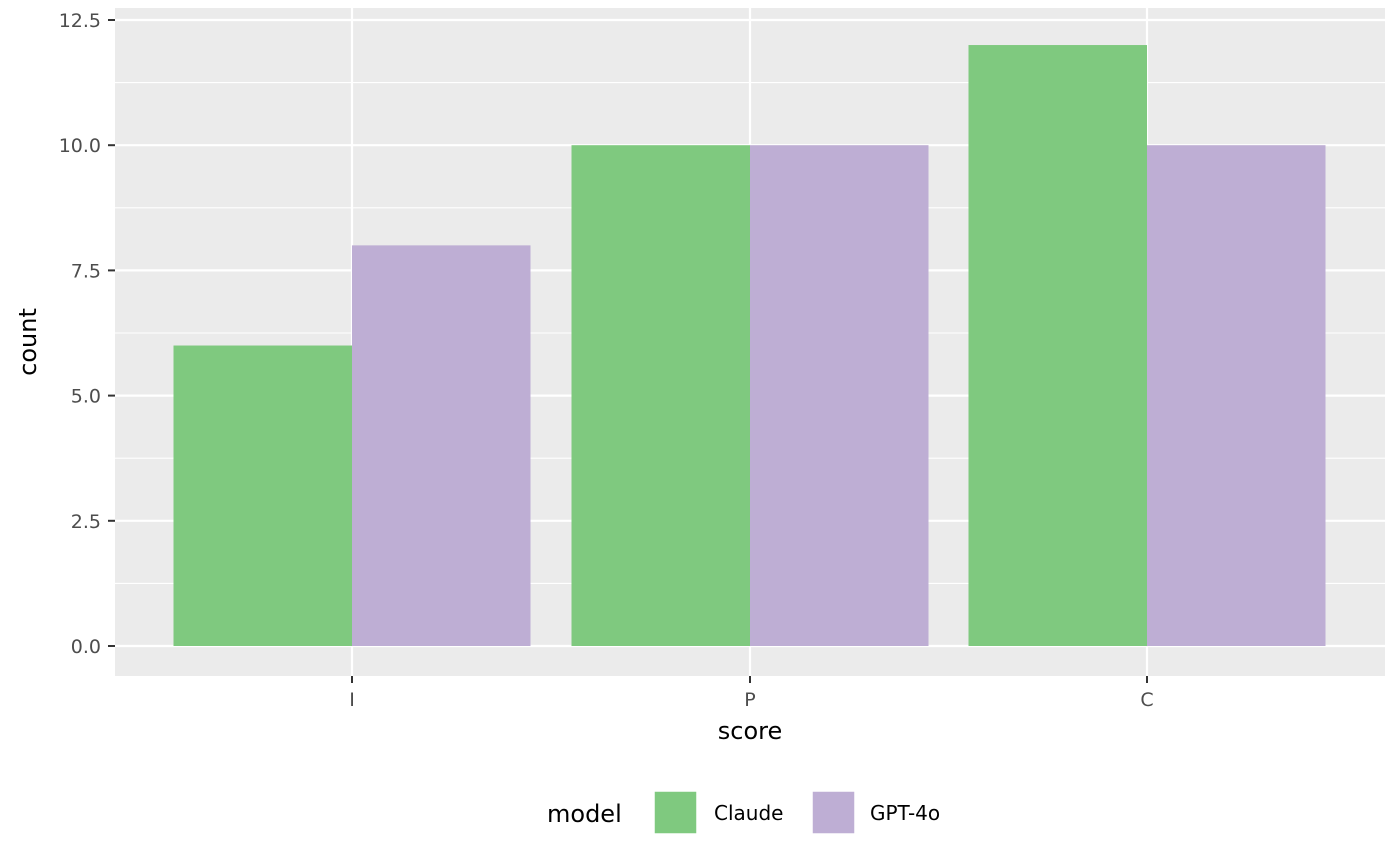 This screenshot has height=865, width=1400. What do you see at coordinates (1146, 700) in the screenshot?
I see `x-tick-label: C` at bounding box center [1146, 700].